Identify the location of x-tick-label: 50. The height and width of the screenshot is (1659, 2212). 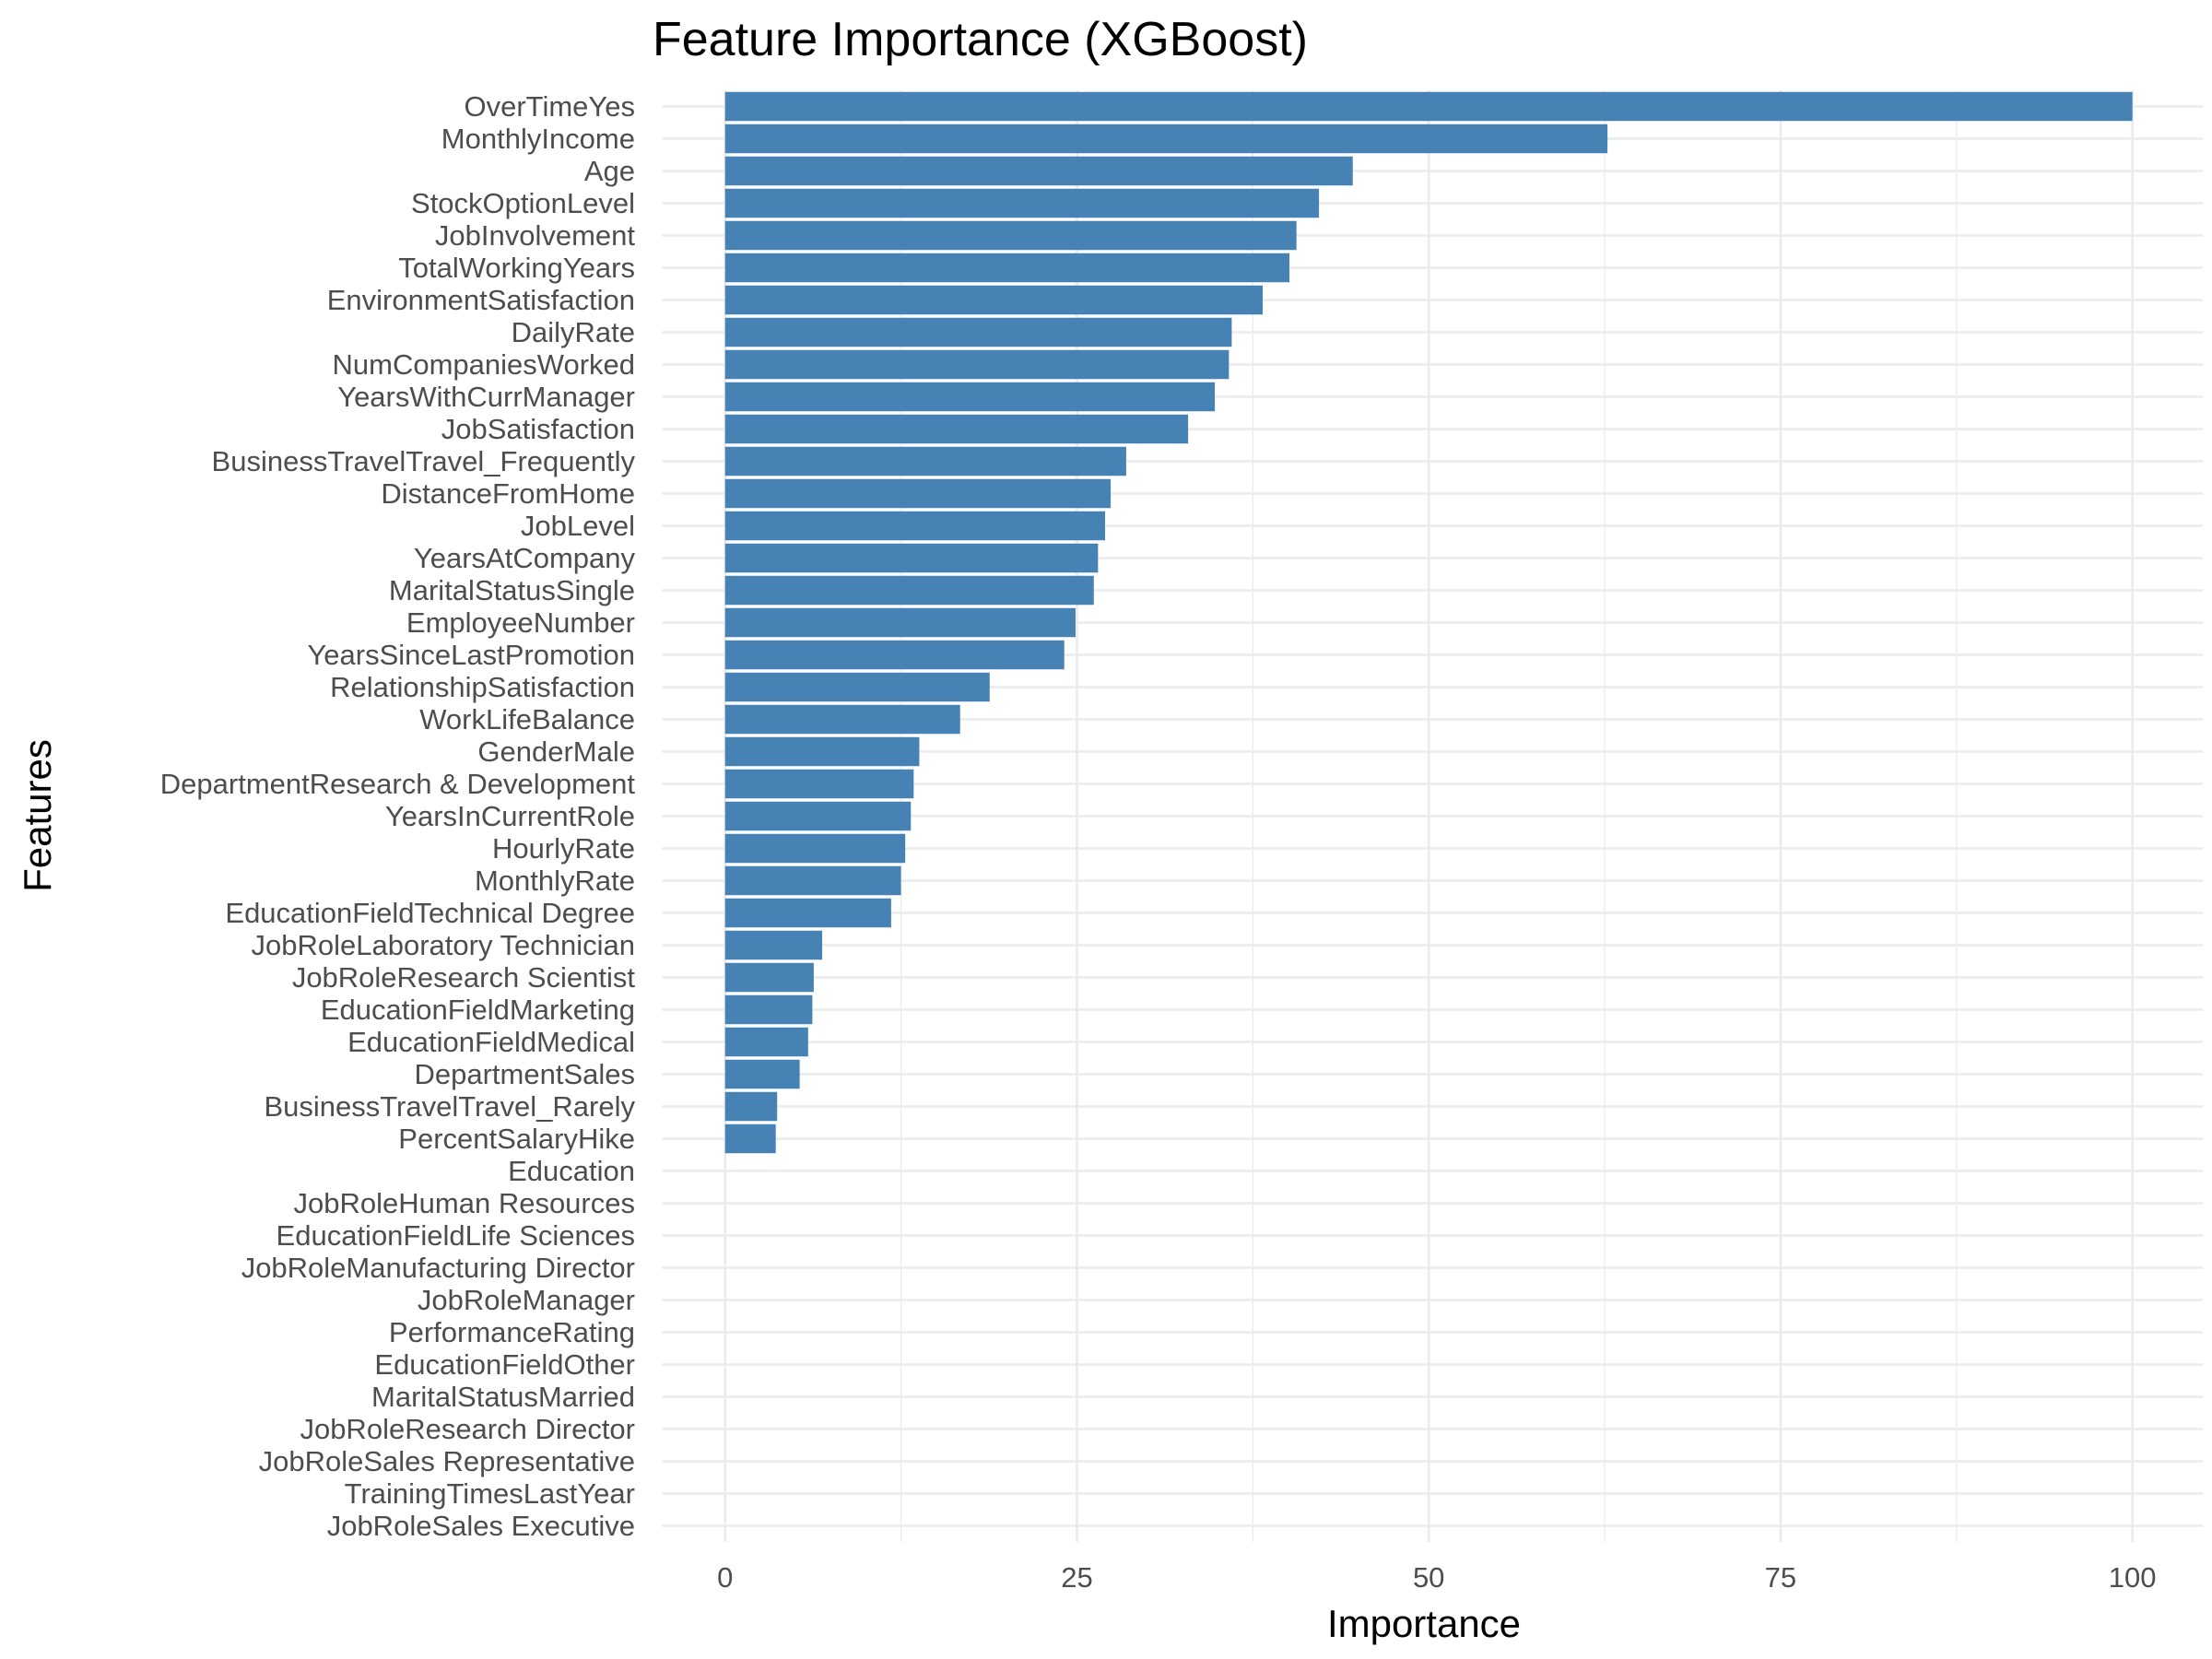
(1428, 1577).